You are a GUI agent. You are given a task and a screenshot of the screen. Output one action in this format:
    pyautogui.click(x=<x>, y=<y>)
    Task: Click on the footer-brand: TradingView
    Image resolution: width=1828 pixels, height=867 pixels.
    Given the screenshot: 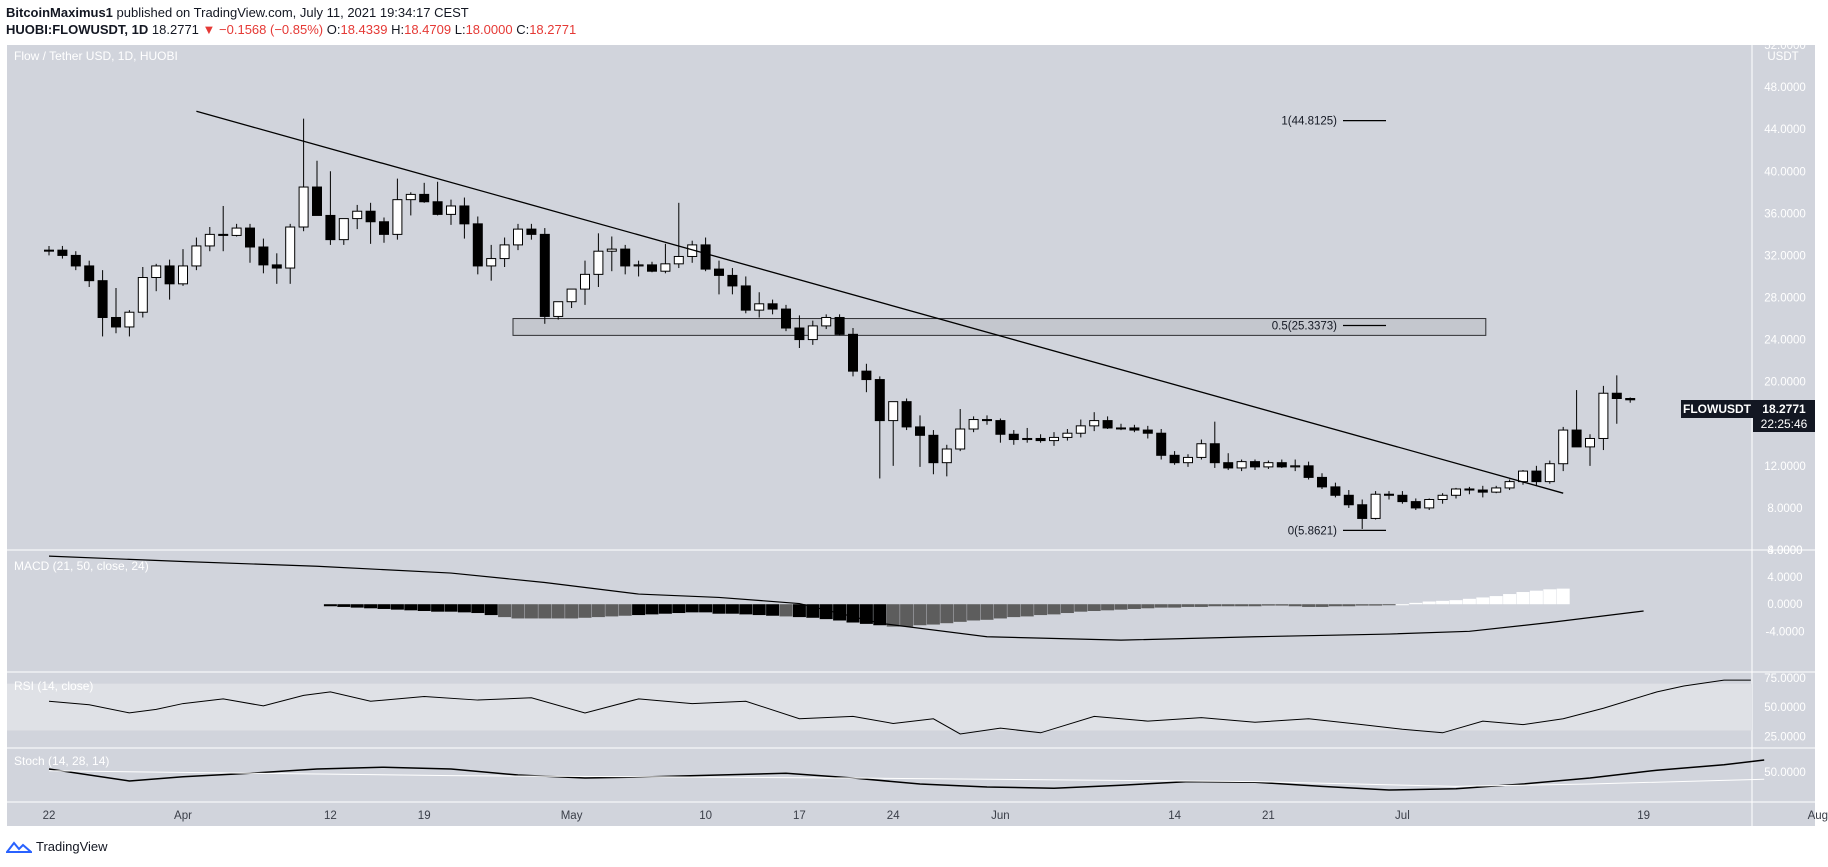 What is the action you would take?
    pyautogui.click(x=72, y=846)
    